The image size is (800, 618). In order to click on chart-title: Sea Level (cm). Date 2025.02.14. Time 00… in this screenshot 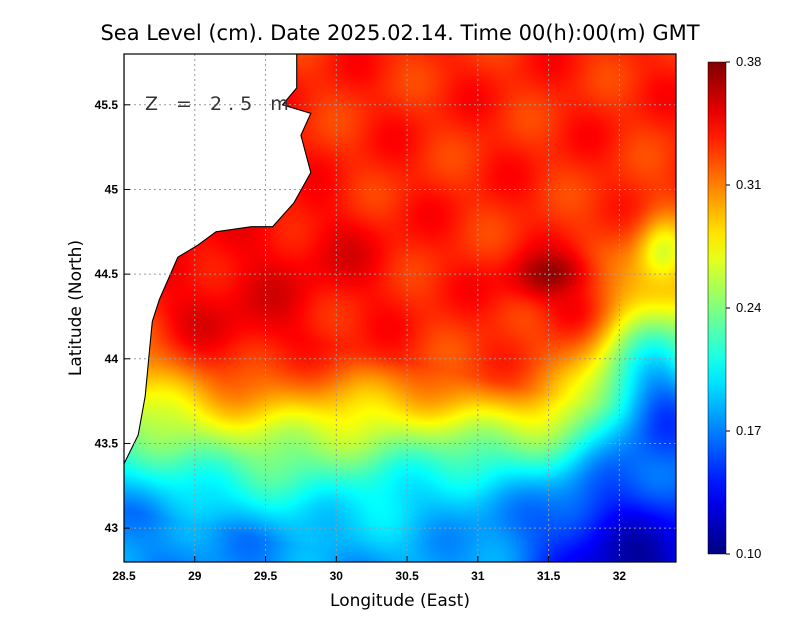, I will do `click(399, 33)`.